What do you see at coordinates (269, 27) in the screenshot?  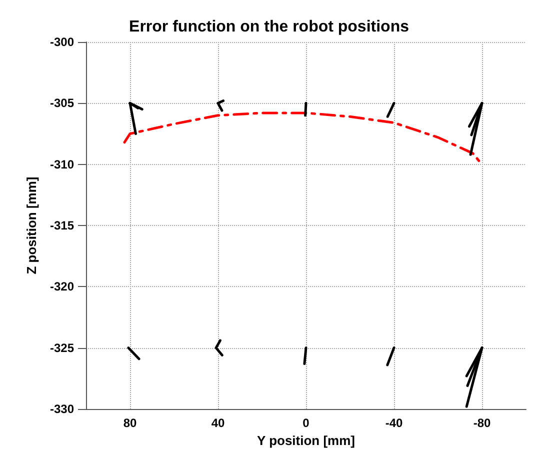 I see `chart-title: Error function on the robot positions` at bounding box center [269, 27].